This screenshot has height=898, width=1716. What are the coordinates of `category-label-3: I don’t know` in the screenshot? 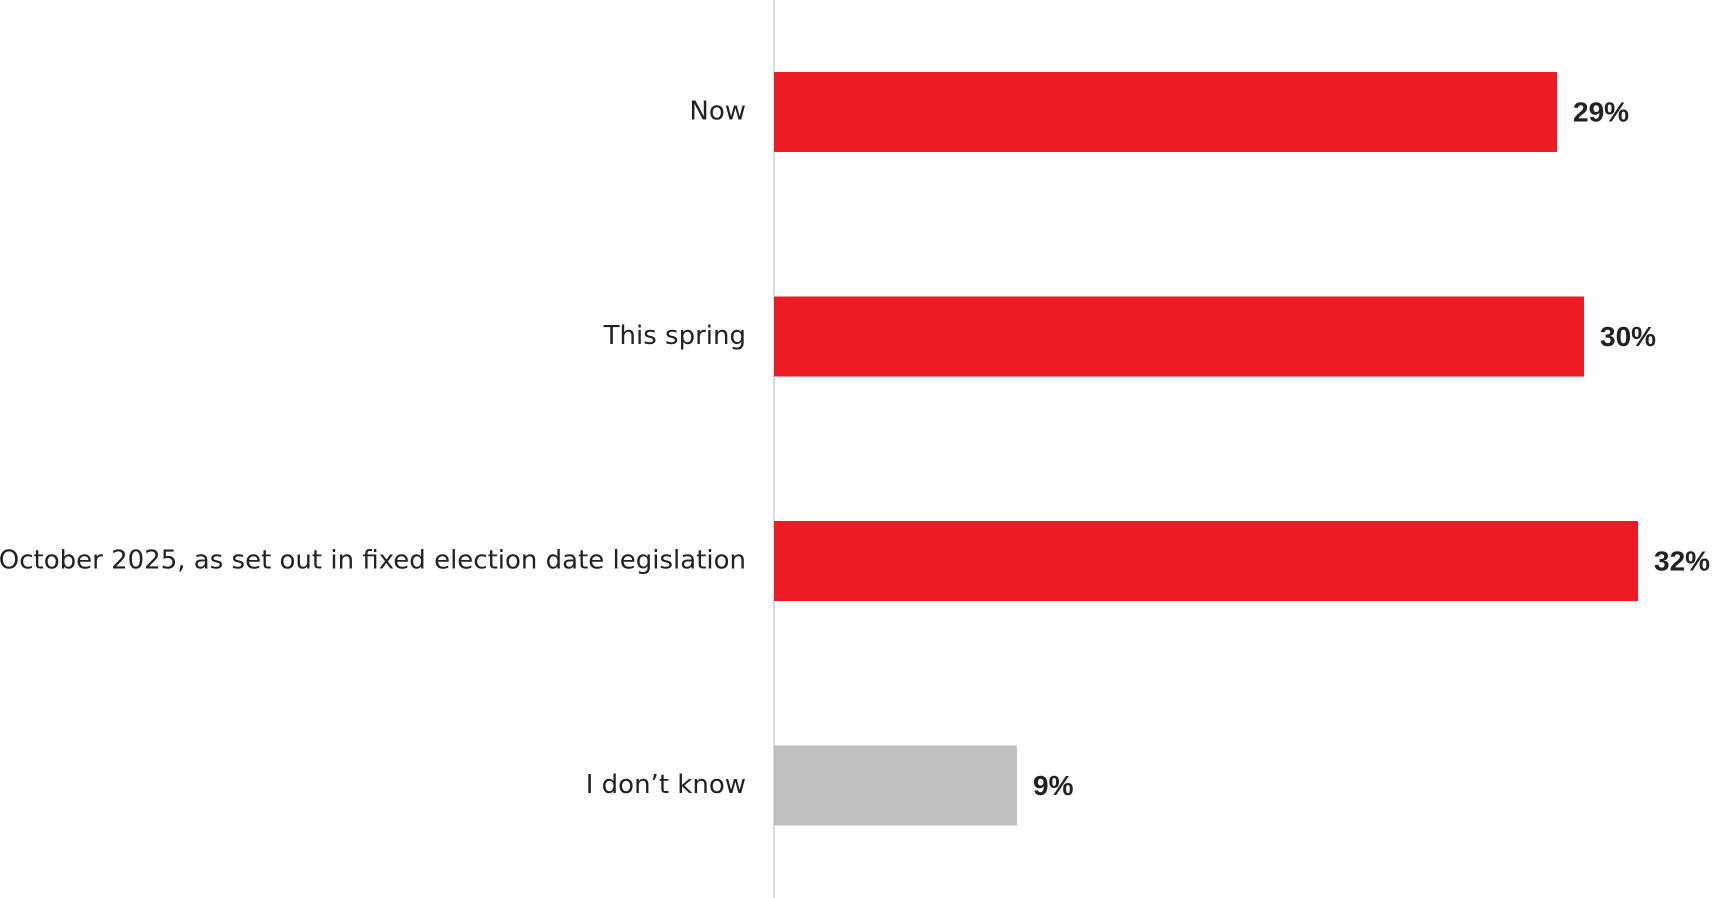 It's located at (666, 785).